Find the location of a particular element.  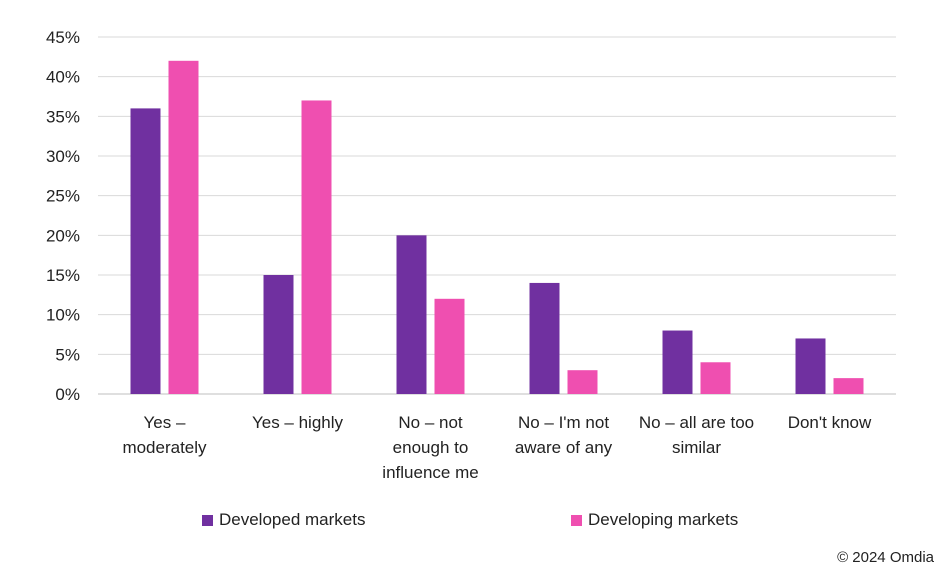

x-tick-label-line: No – I'm not is located at coordinates (563, 422).